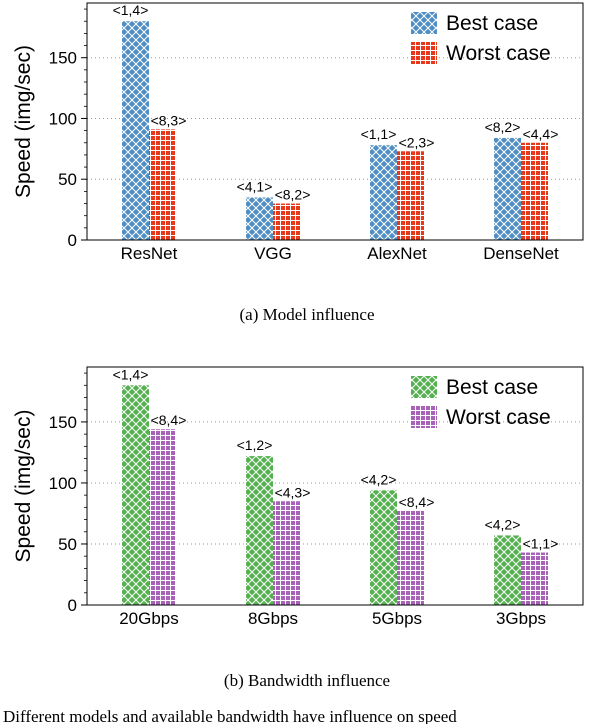 The height and width of the screenshot is (724, 614). What do you see at coordinates (149, 253) in the screenshot?
I see `x-tick-label: ResNet` at bounding box center [149, 253].